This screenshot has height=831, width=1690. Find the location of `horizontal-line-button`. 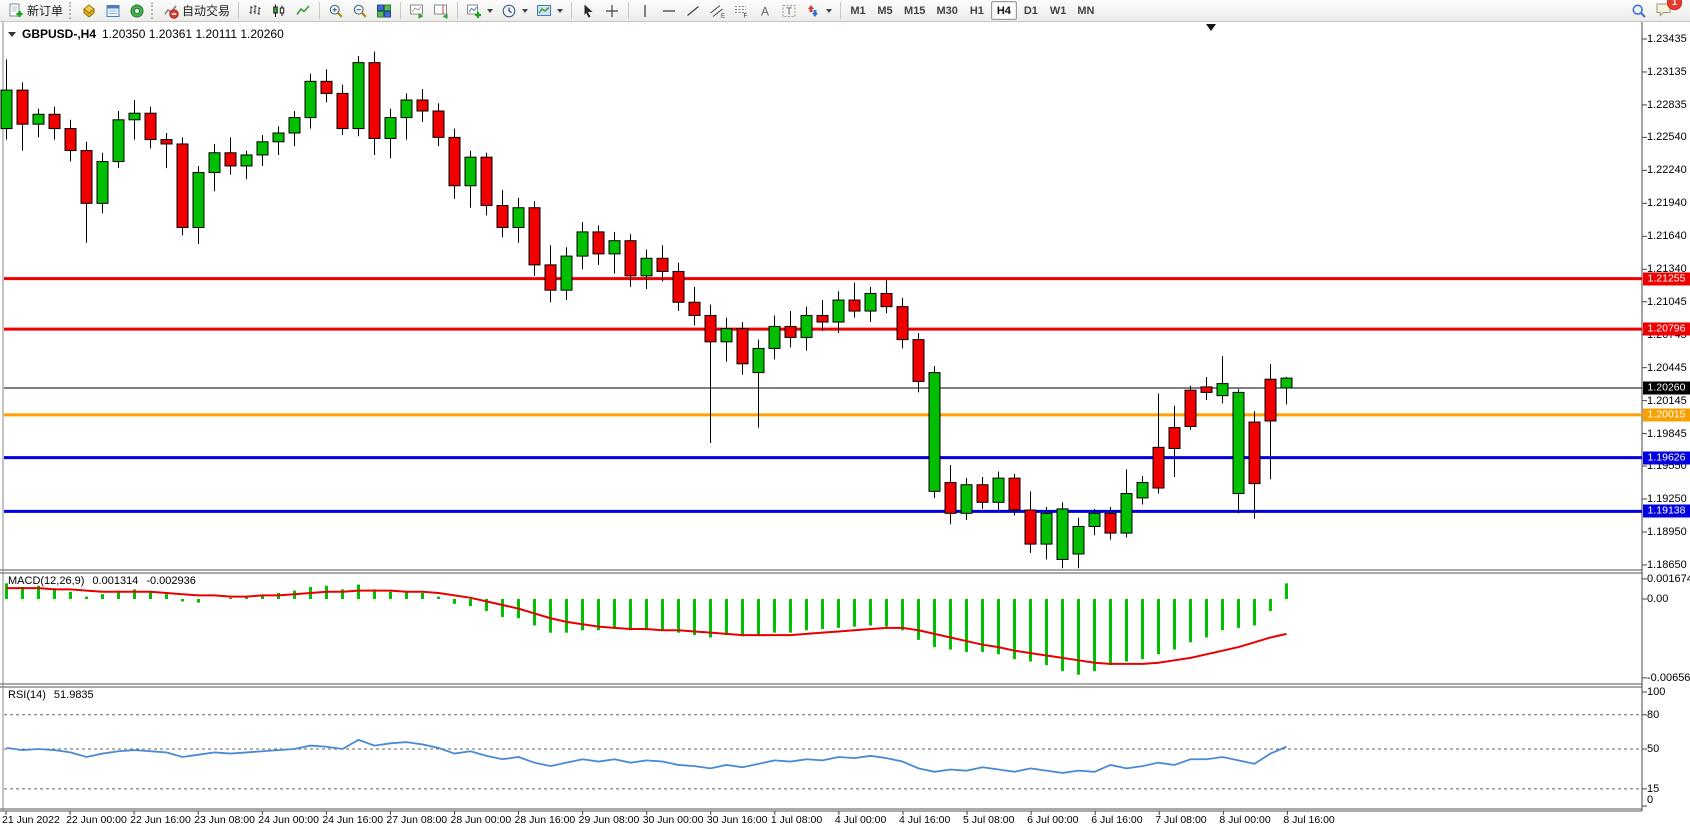

horizontal-line-button is located at coordinates (669, 11).